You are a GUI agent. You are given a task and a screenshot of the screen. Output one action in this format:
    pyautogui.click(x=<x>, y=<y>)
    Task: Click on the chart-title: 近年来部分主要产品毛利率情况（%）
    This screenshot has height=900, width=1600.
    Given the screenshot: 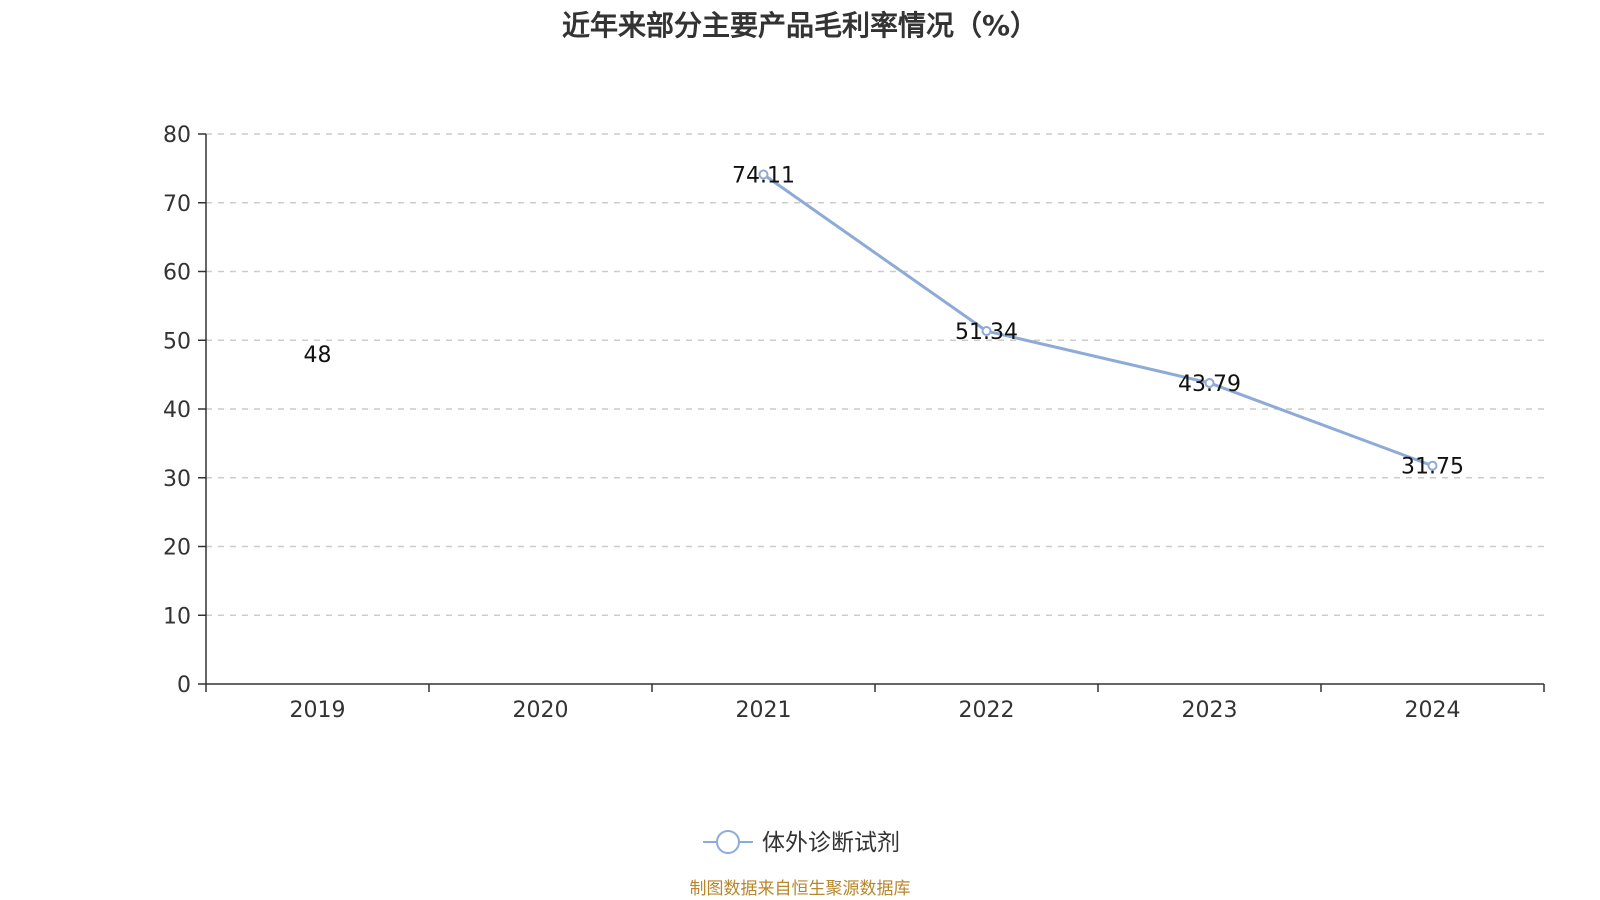 What is the action you would take?
    pyautogui.click(x=800, y=25)
    